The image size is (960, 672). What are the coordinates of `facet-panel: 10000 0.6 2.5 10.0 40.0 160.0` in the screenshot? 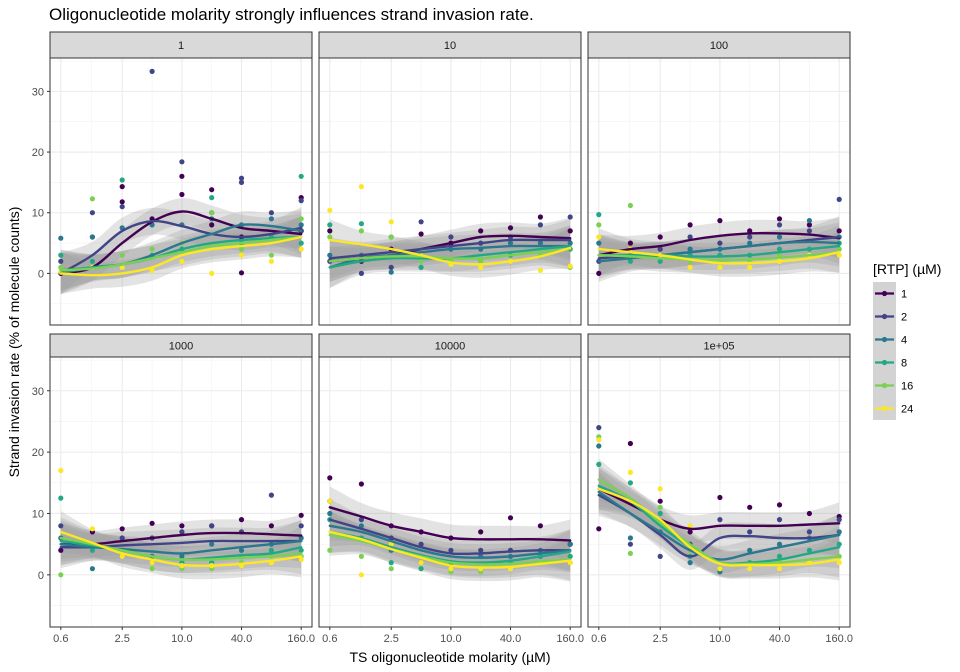 It's located at (451, 489).